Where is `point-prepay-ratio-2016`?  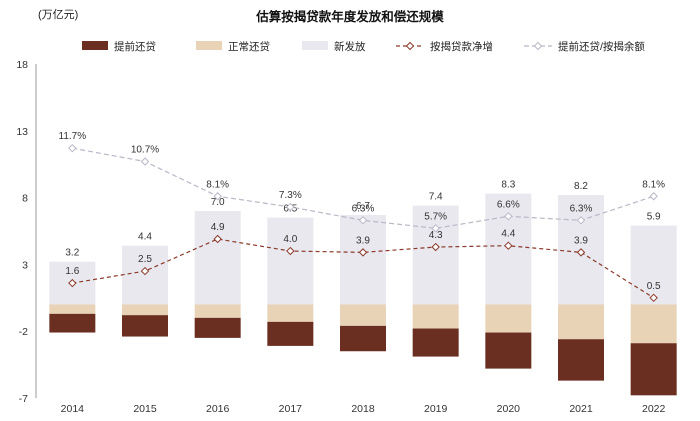
point-prepay-ratio-2016 is located at coordinates (217, 196).